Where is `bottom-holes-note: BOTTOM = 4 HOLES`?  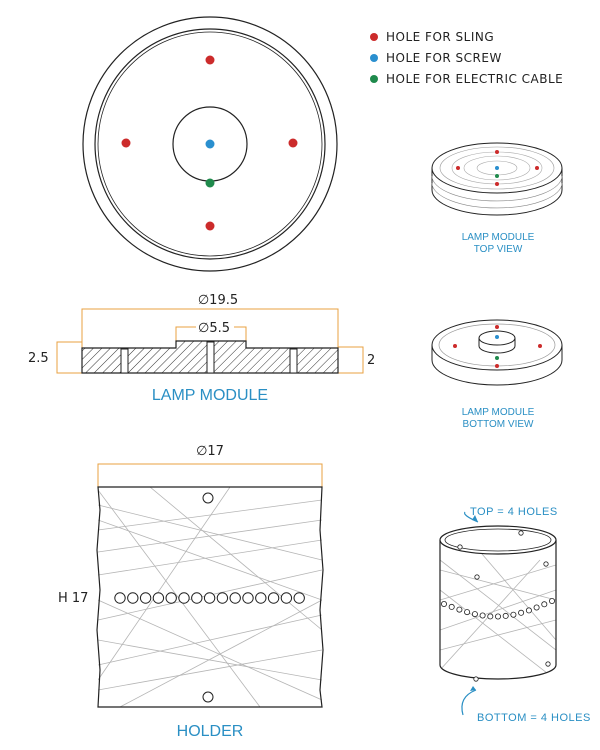 bottom-holes-note: BOTTOM = 4 HOLES is located at coordinates (534, 718).